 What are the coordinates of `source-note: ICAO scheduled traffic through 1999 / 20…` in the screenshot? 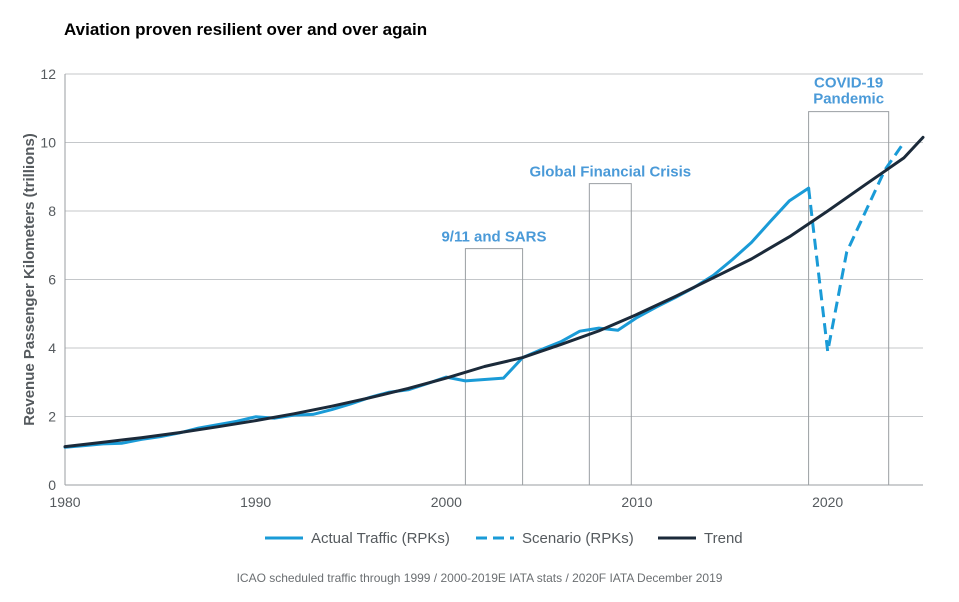 It's located at (479, 578).